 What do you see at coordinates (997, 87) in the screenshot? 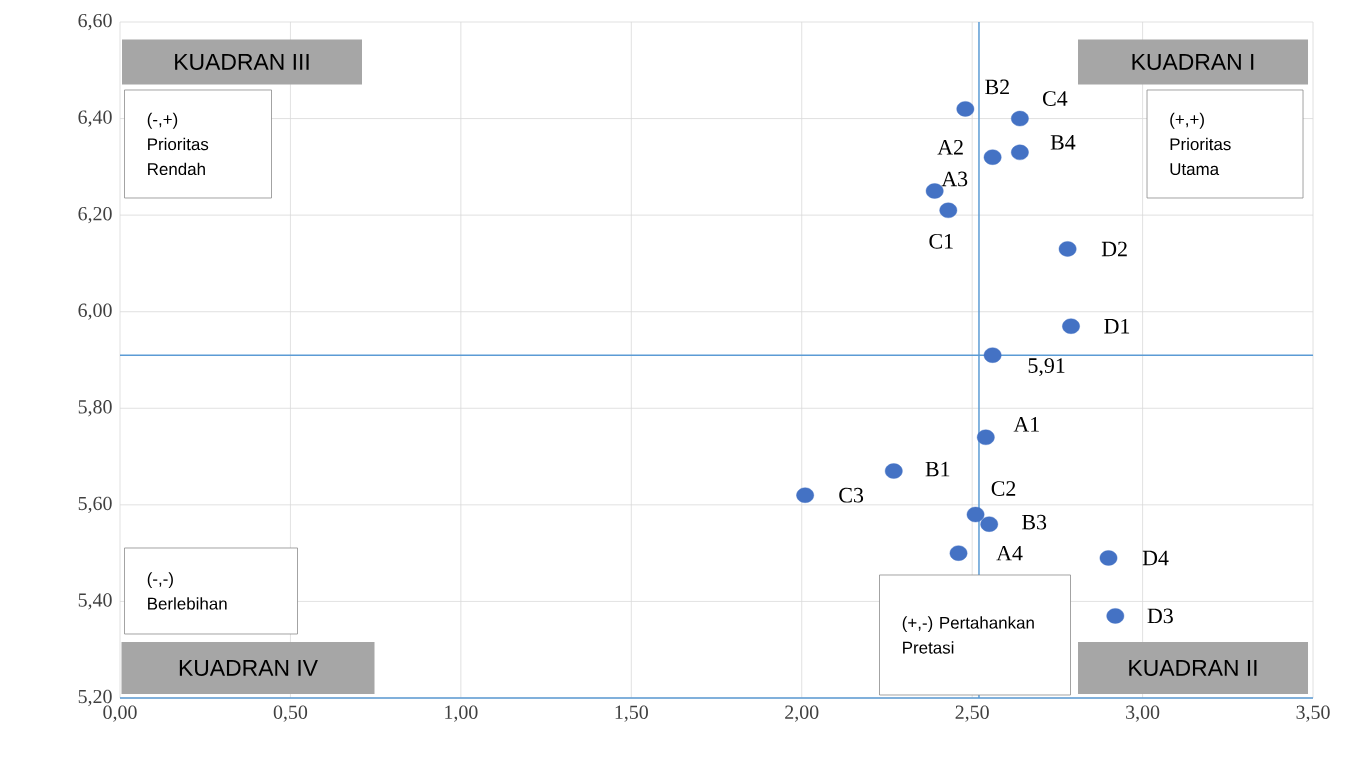
I see `annotation: B2` at bounding box center [997, 87].